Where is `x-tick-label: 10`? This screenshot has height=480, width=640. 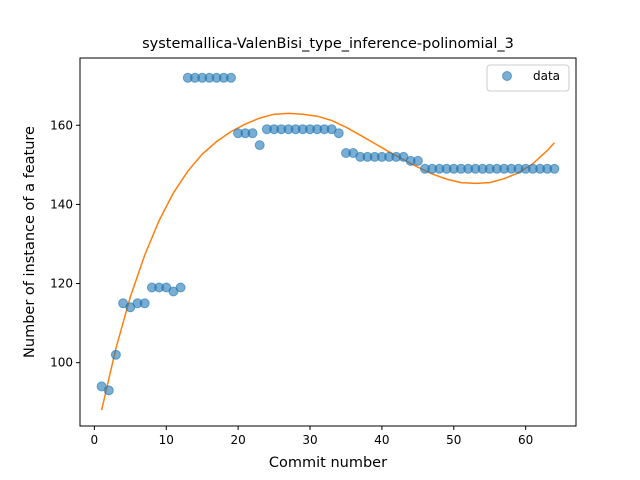
x-tick-label: 10 is located at coordinates (166, 440).